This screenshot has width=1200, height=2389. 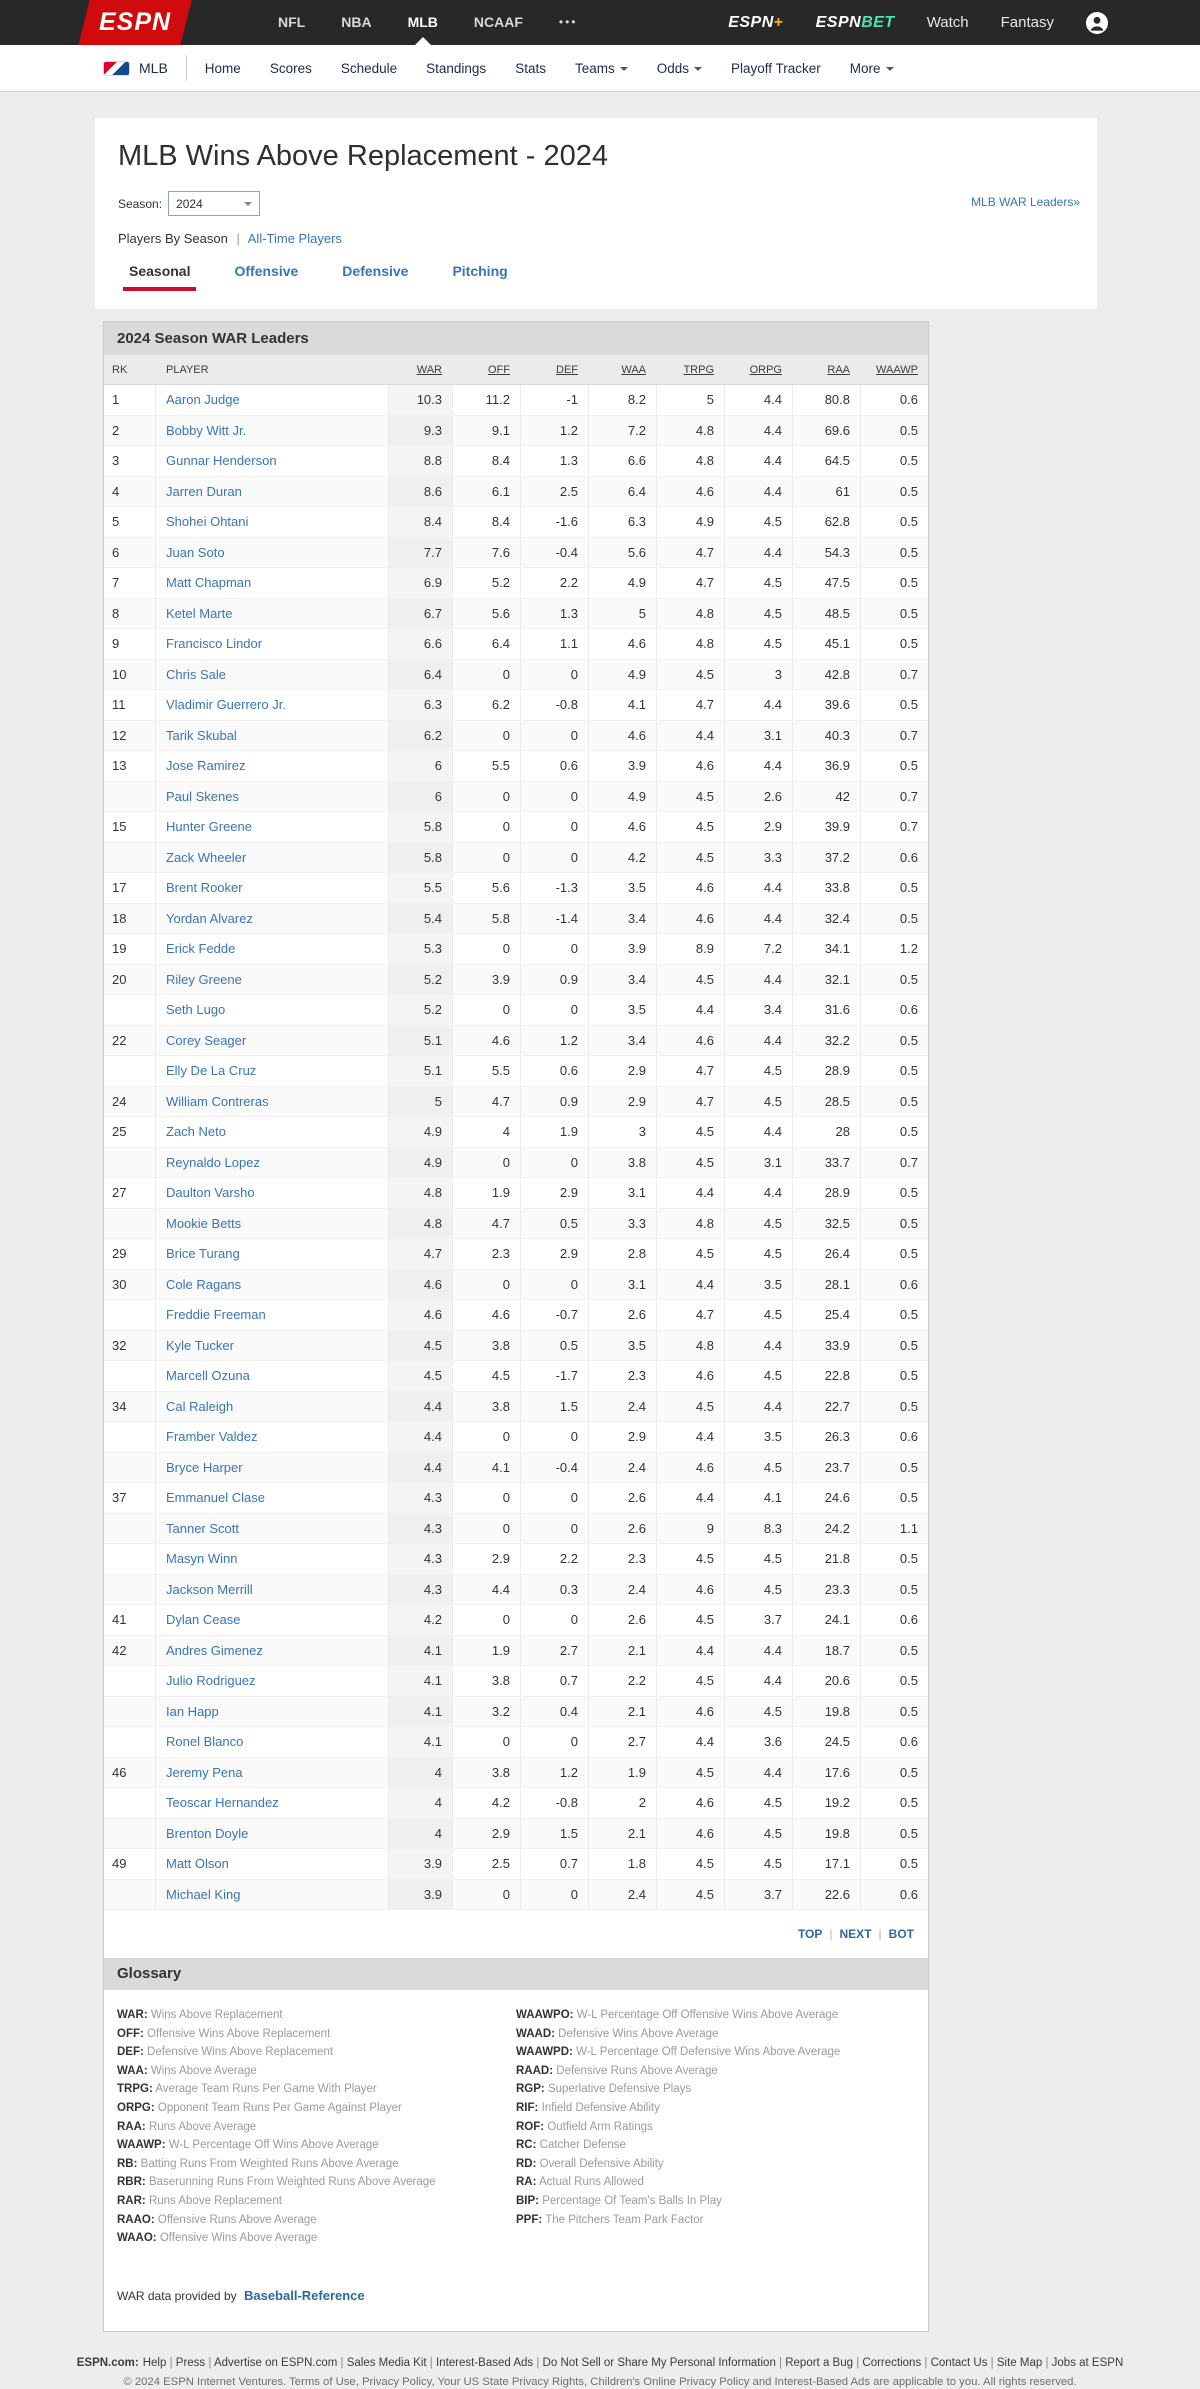 I want to click on player-link: Shohei Ohtani, so click(x=271, y=522).